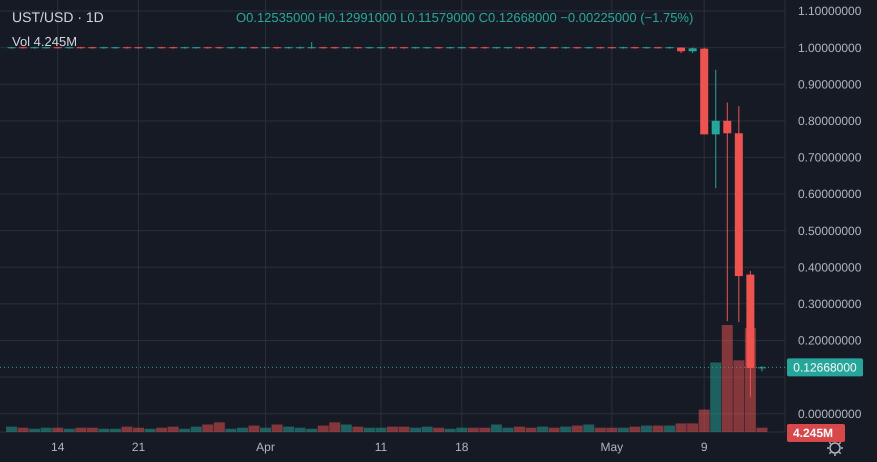 This screenshot has height=462, width=877. Describe the element at coordinates (830, 11) in the screenshot. I see `y-tick-label: 1.10000000` at that location.